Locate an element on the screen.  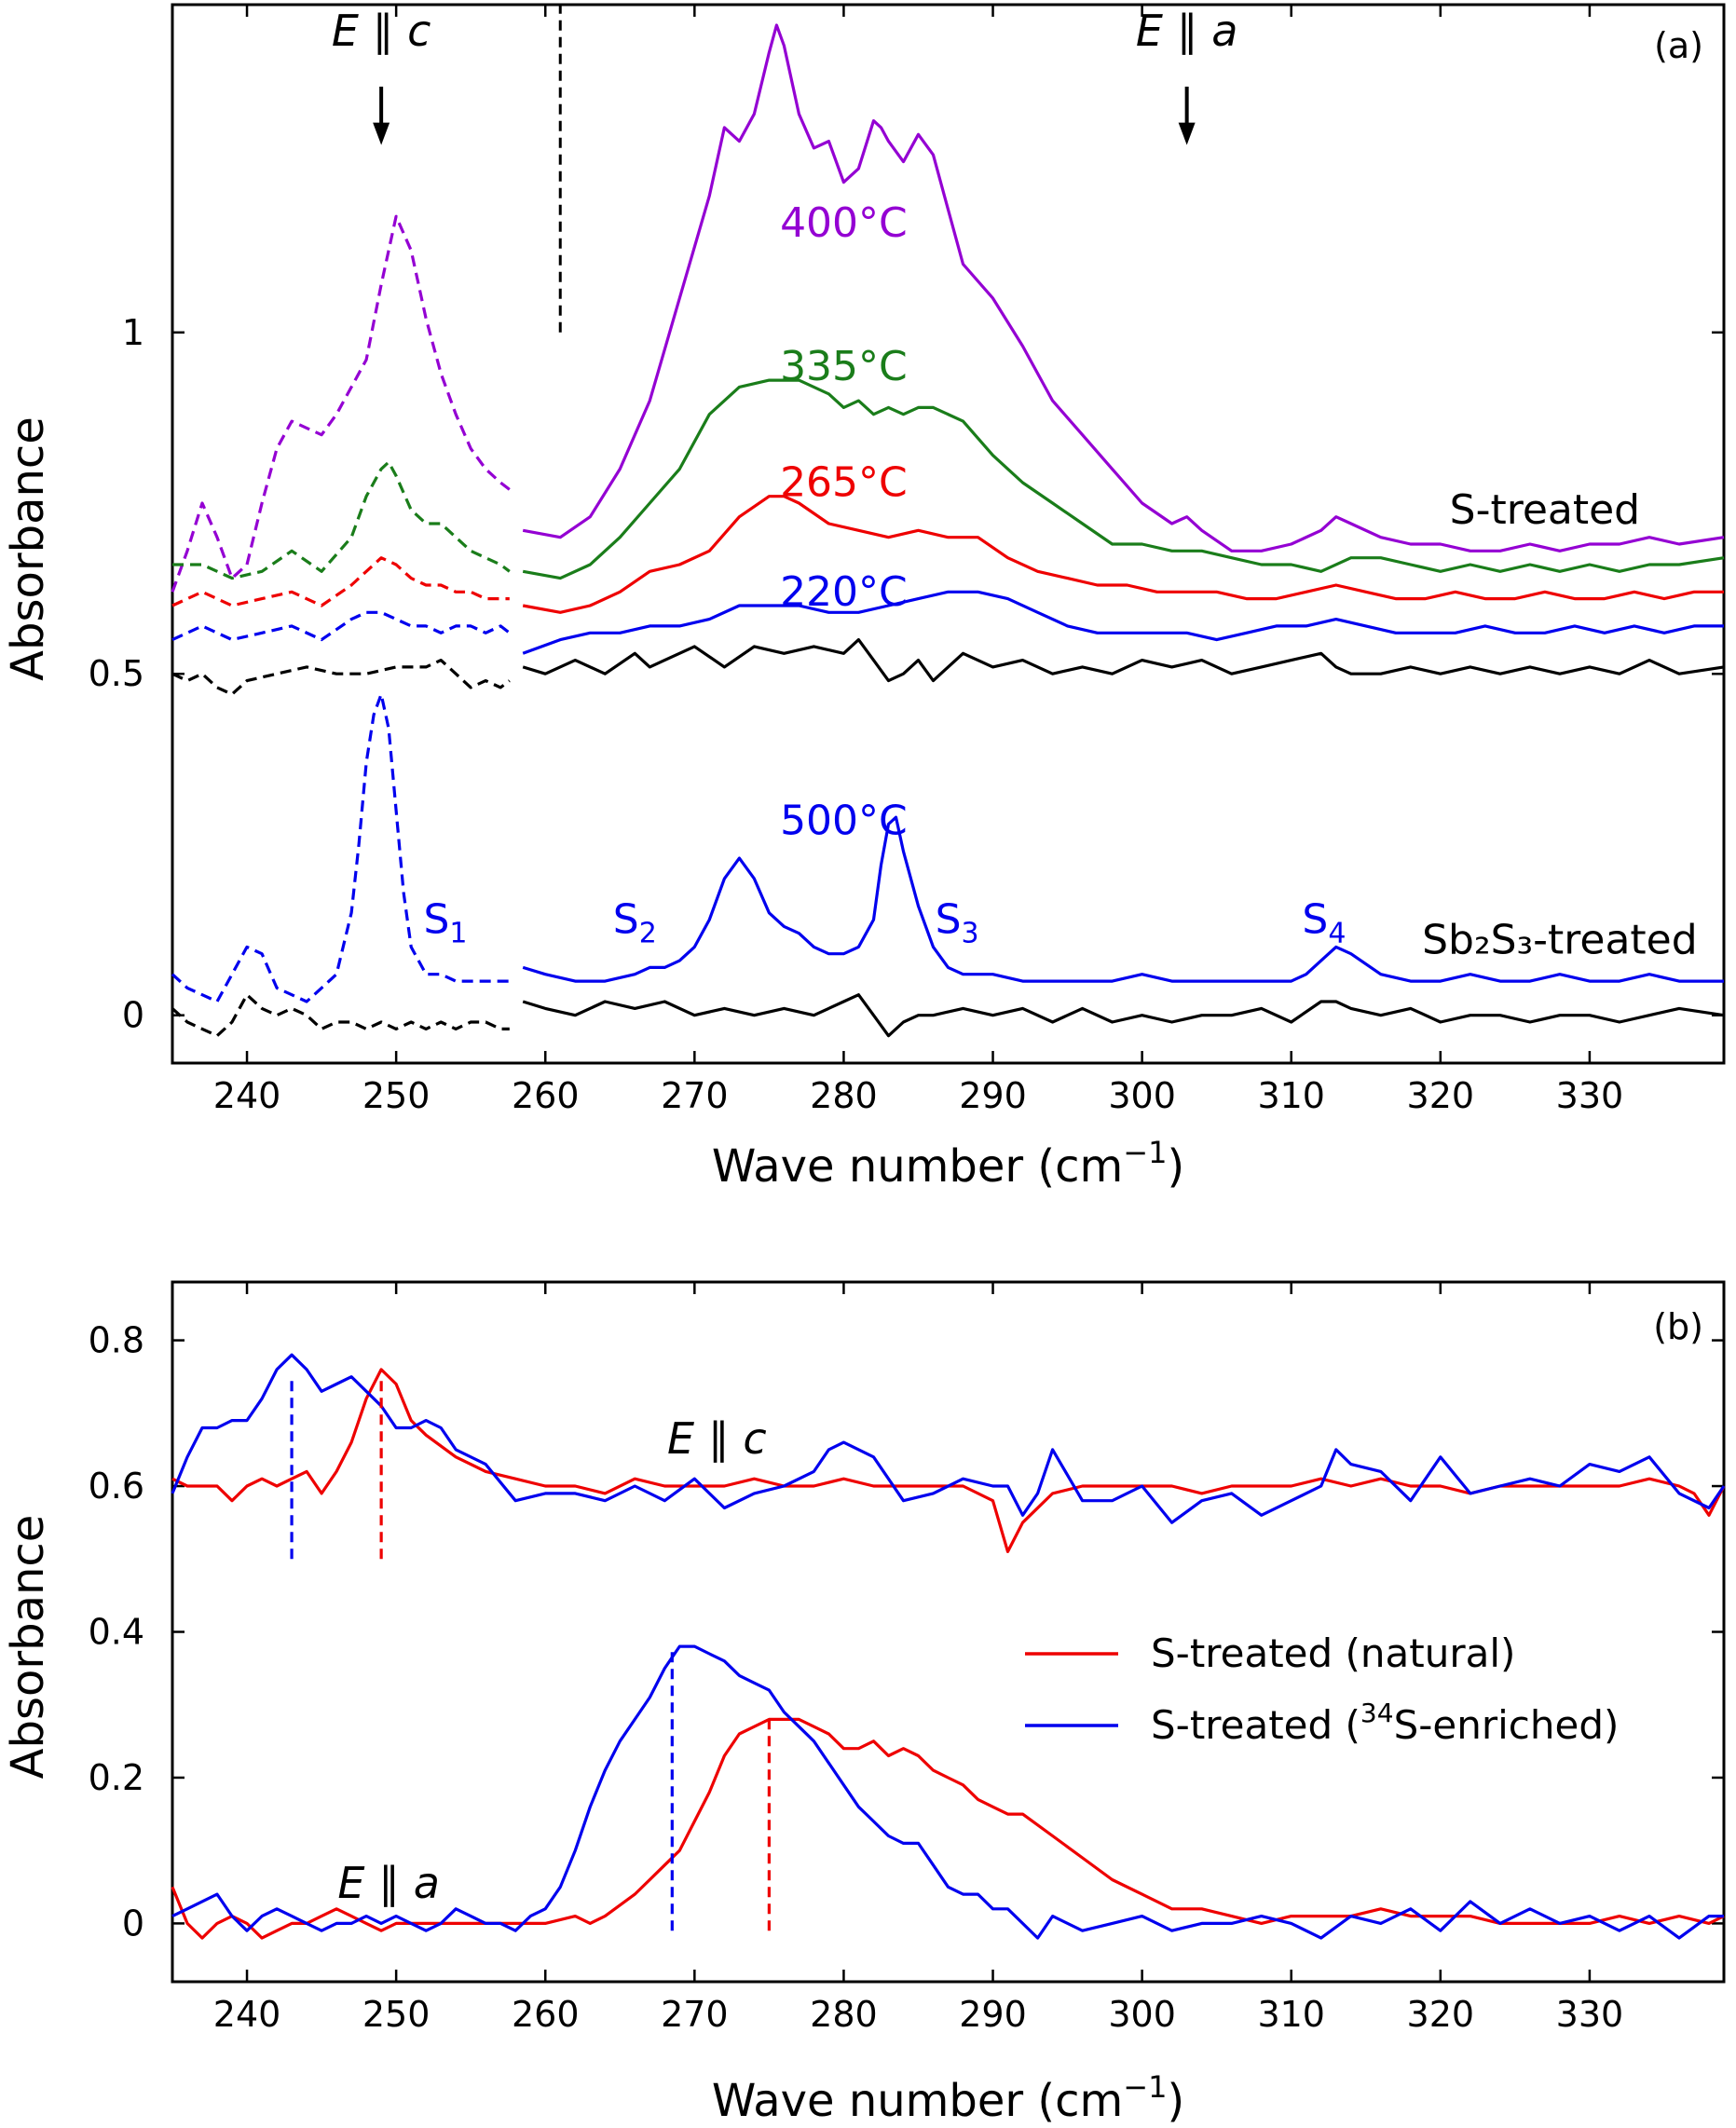
panel-label: (b) is located at coordinates (1678, 1326).